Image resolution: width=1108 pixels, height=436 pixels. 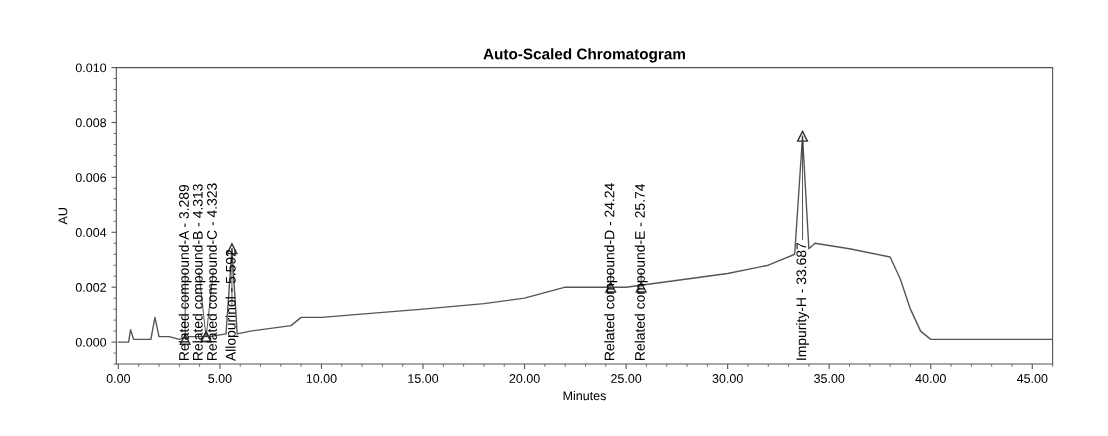 What do you see at coordinates (829, 378) in the screenshot?
I see `x-tick-label: 35.00` at bounding box center [829, 378].